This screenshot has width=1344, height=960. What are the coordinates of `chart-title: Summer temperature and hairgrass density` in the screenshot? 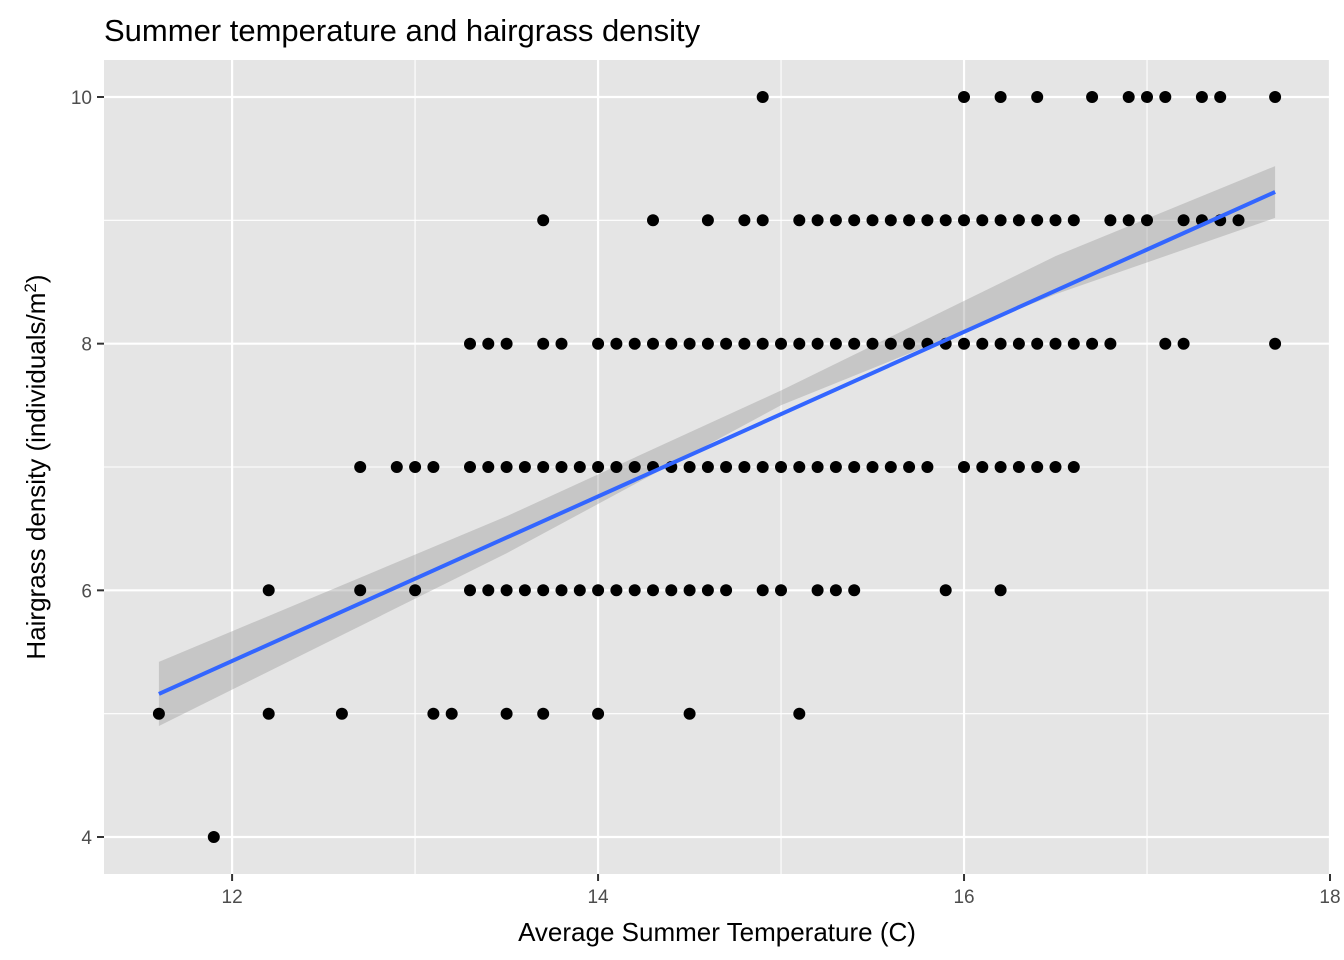 It's located at (402, 30).